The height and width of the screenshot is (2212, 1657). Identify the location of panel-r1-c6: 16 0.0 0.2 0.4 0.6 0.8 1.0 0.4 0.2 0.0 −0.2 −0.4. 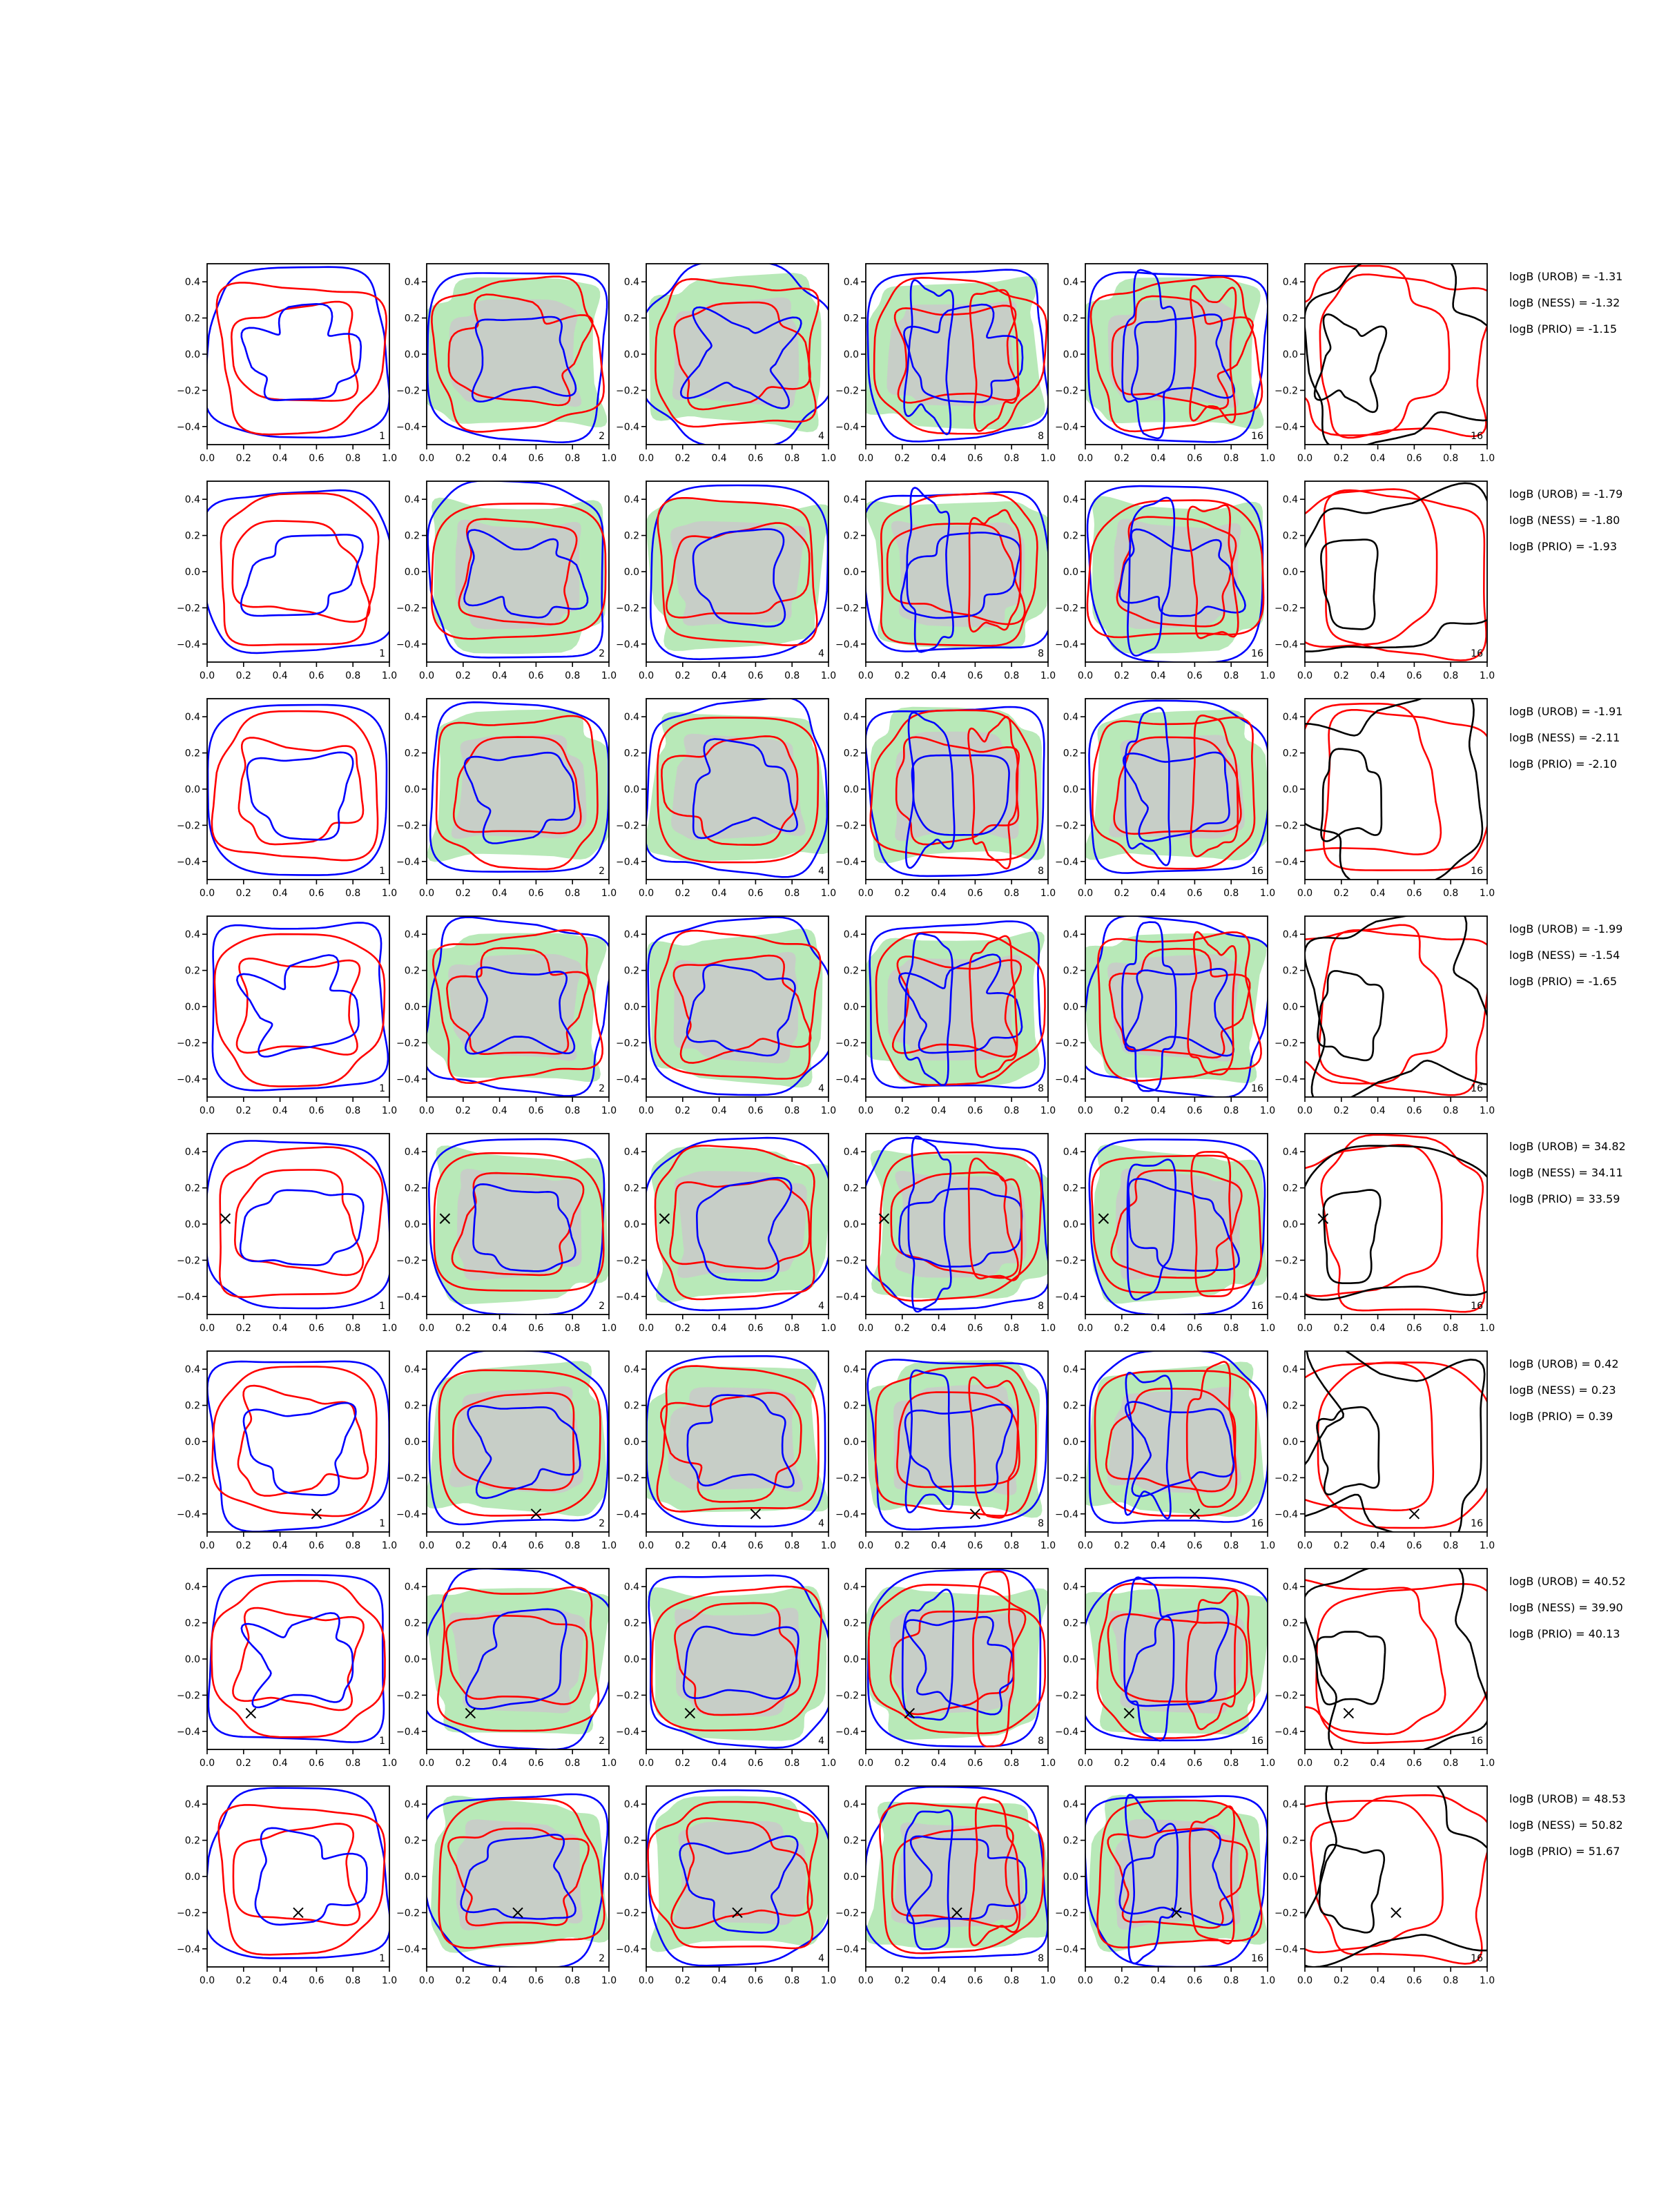
(1385, 363).